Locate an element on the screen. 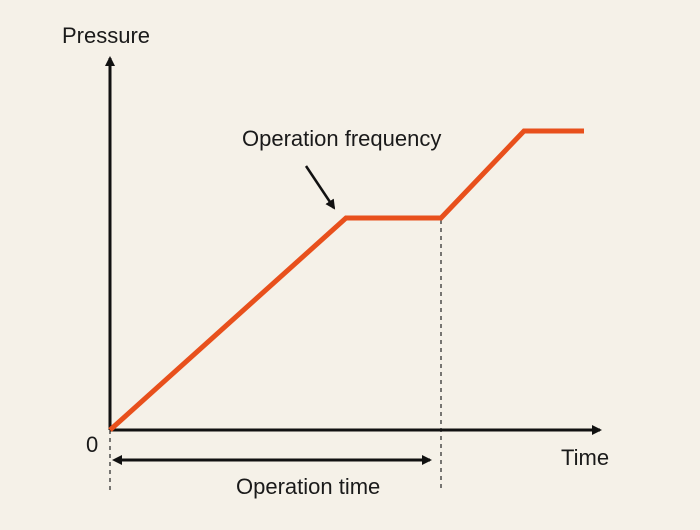 Image resolution: width=700 pixels, height=530 pixels. y-axis-label: Pressure is located at coordinates (106, 35).